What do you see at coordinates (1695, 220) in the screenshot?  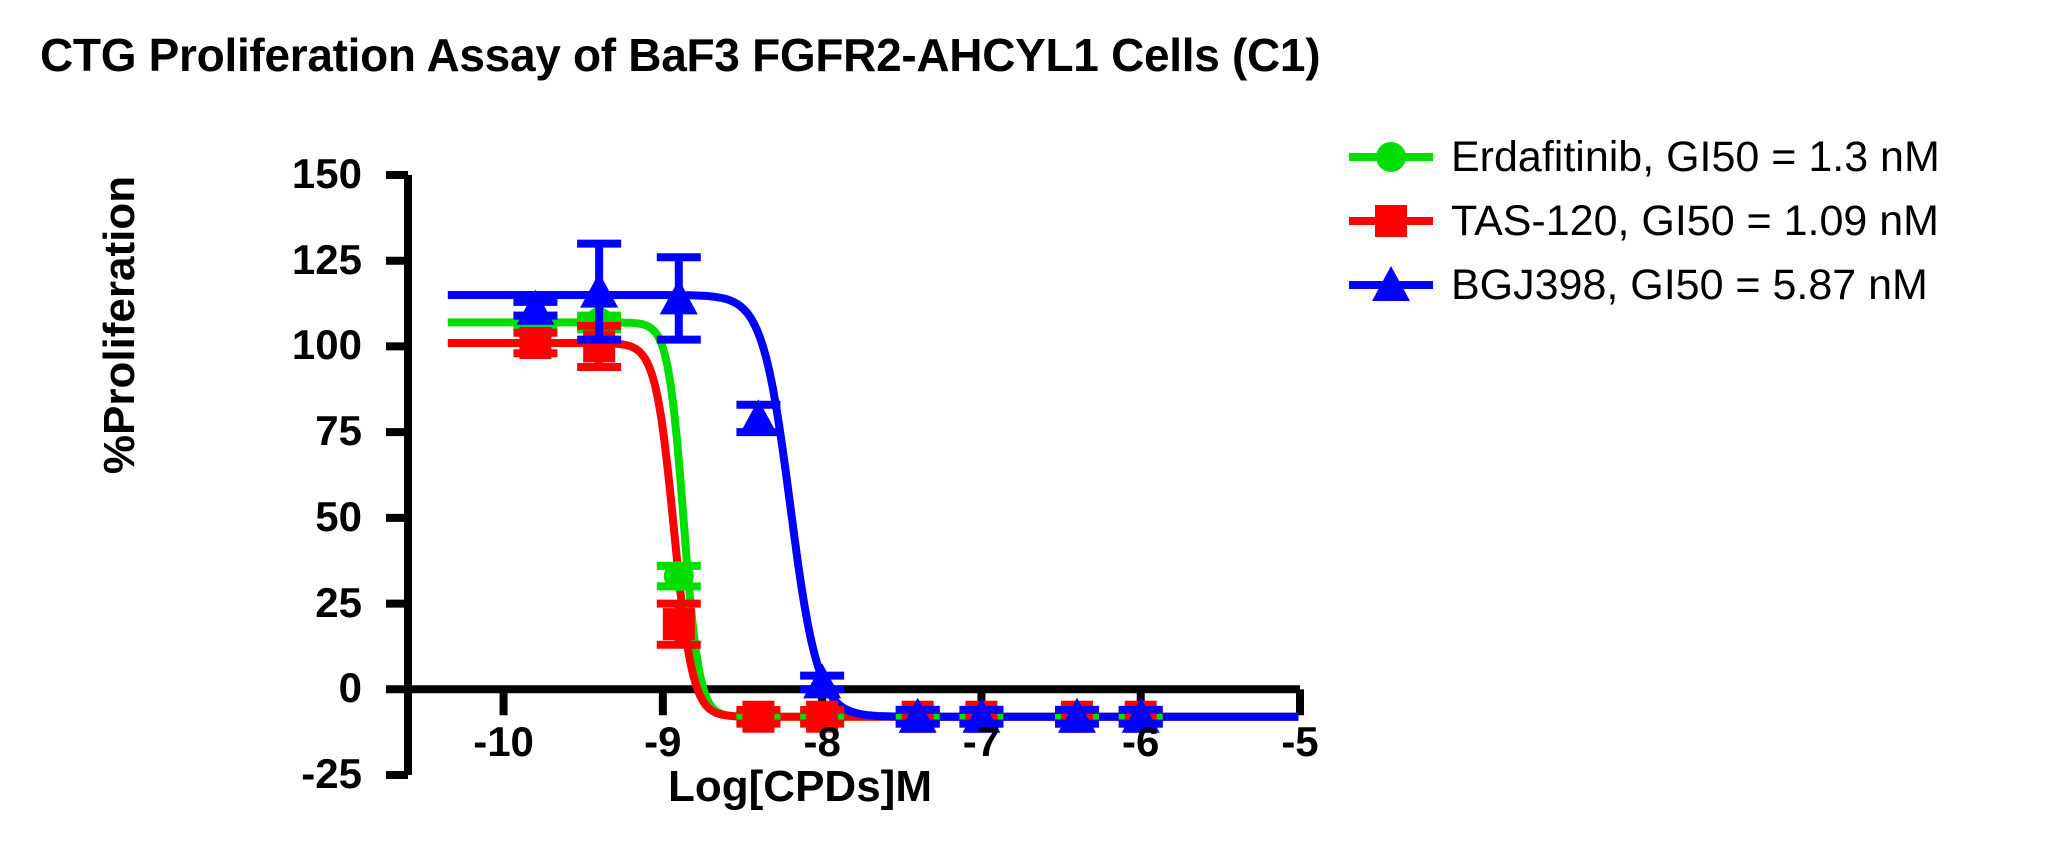 I see `legend-label: TAS-120, GI50 = 1.09 nM` at bounding box center [1695, 220].